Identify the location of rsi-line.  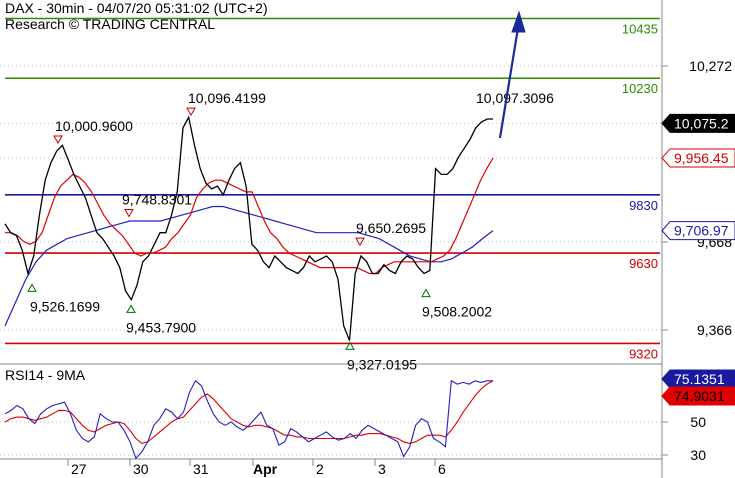
(248, 419).